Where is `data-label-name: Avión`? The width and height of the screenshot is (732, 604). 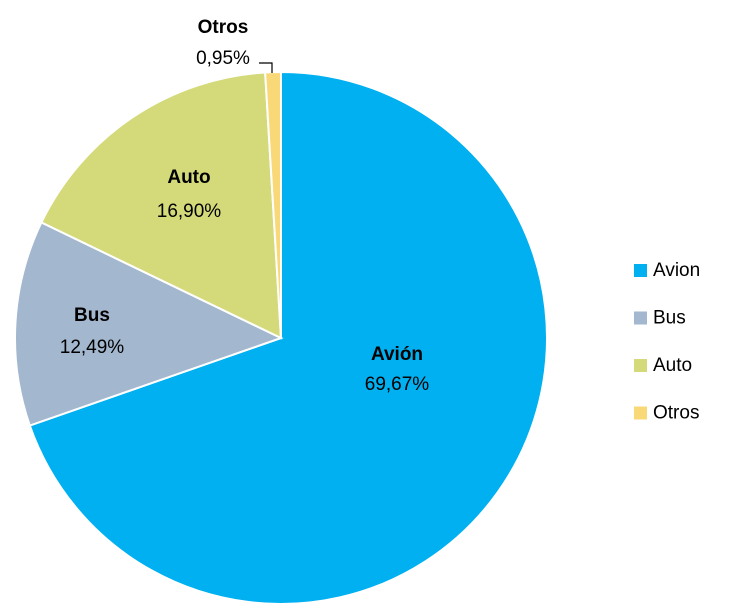 data-label-name: Avión is located at coordinates (397, 354).